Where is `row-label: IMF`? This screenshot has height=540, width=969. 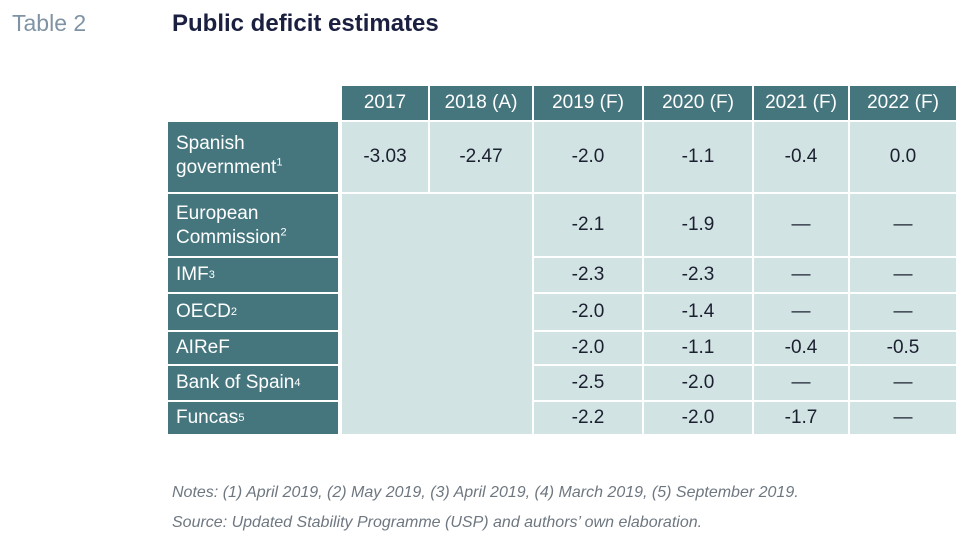 row-label: IMF is located at coordinates (192, 274).